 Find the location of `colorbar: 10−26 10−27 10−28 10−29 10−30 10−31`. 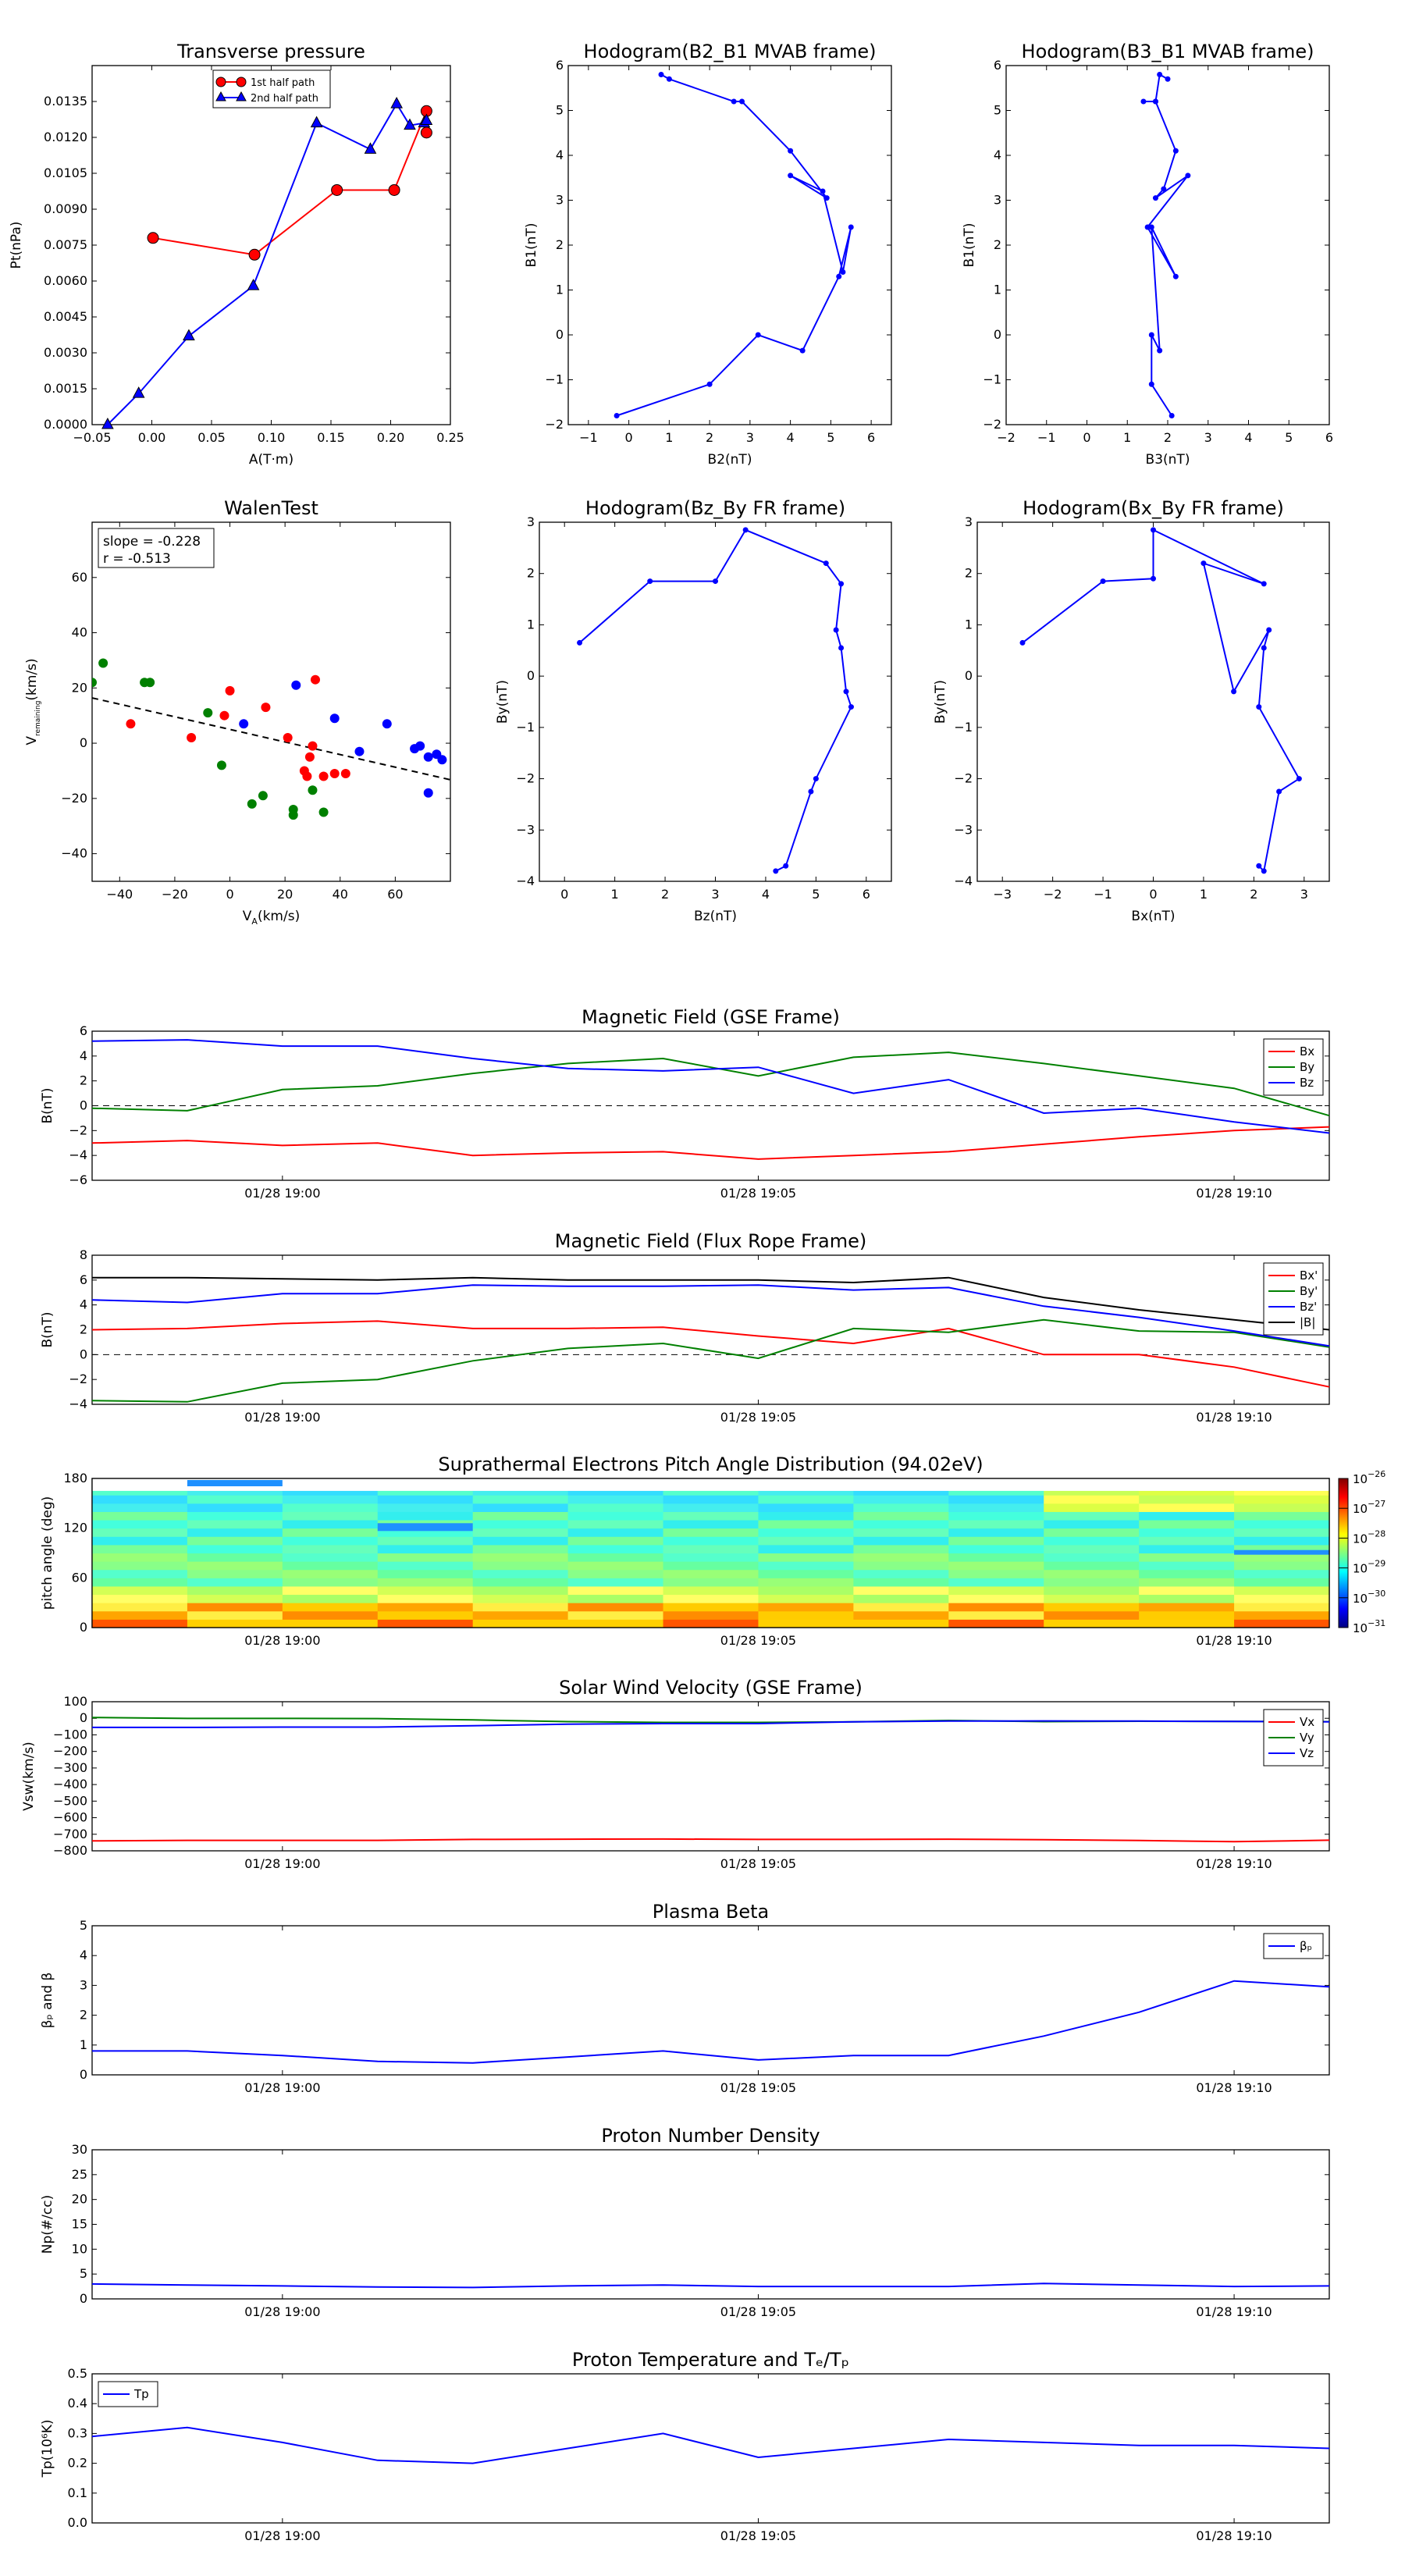

colorbar: 10−26 10−27 10−28 10−29 10−30 10−31 is located at coordinates (1362, 1552).